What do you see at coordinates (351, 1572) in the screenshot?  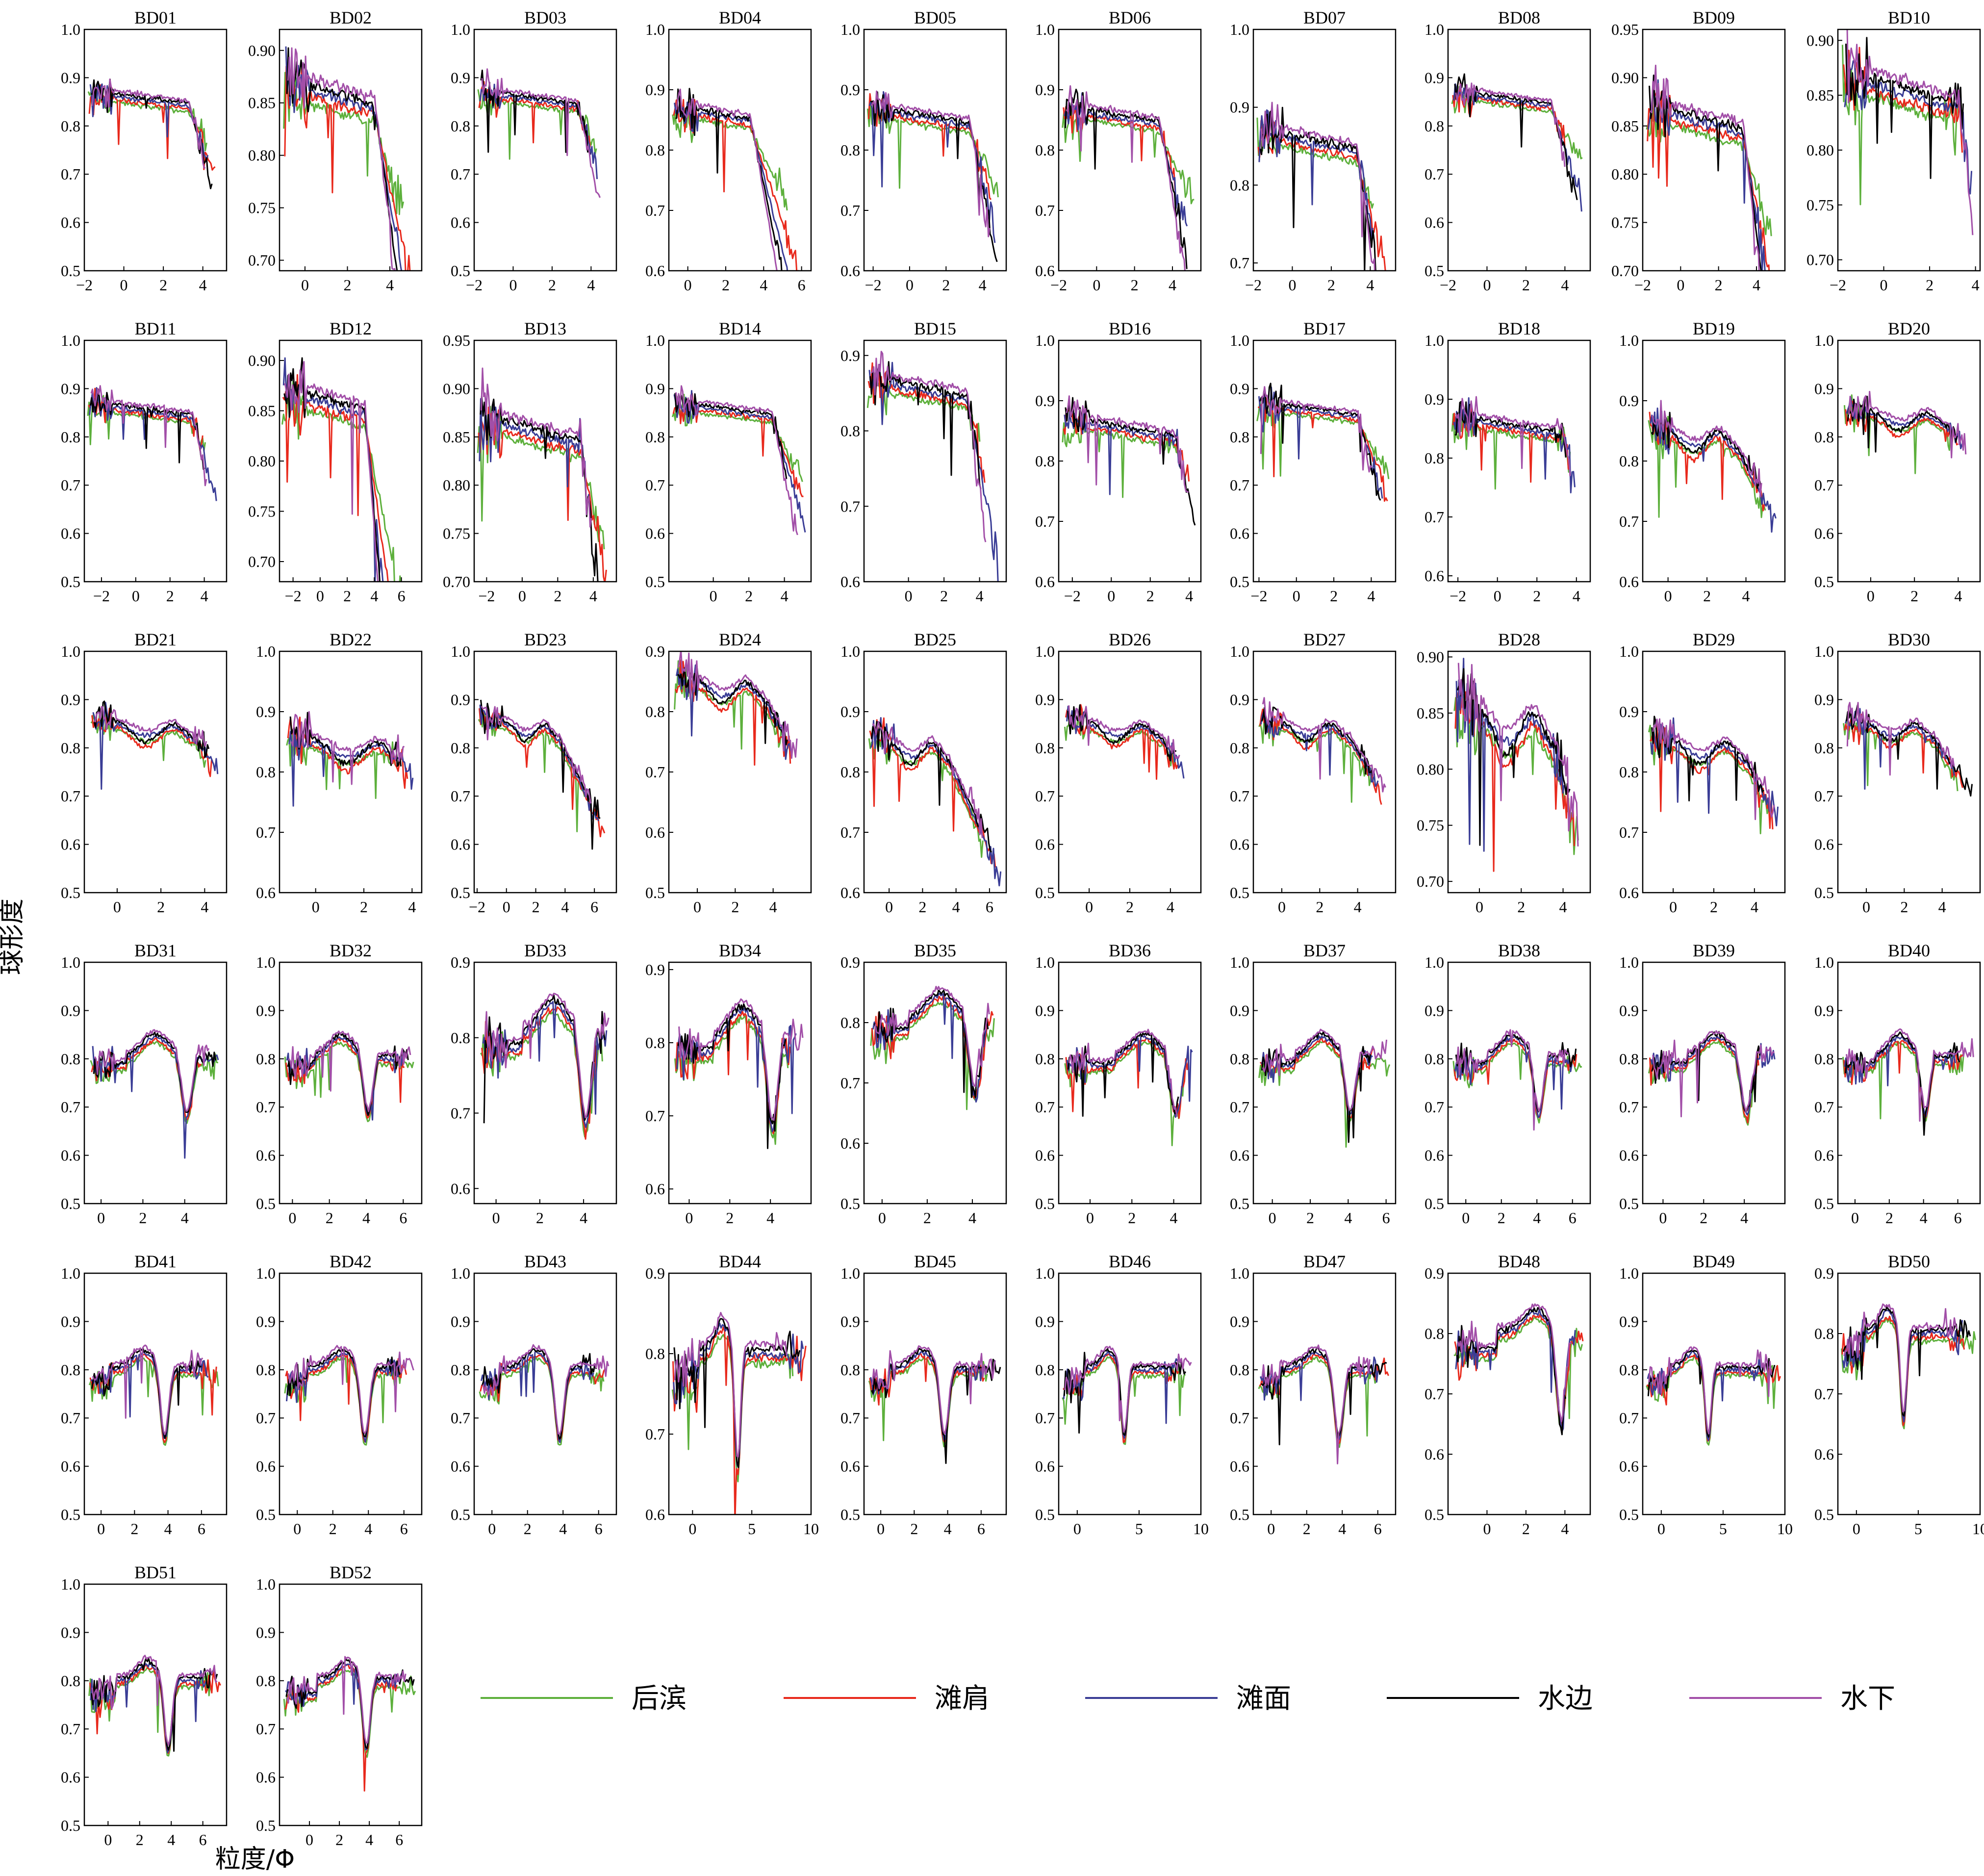 I see `panel-title: BD52` at bounding box center [351, 1572].